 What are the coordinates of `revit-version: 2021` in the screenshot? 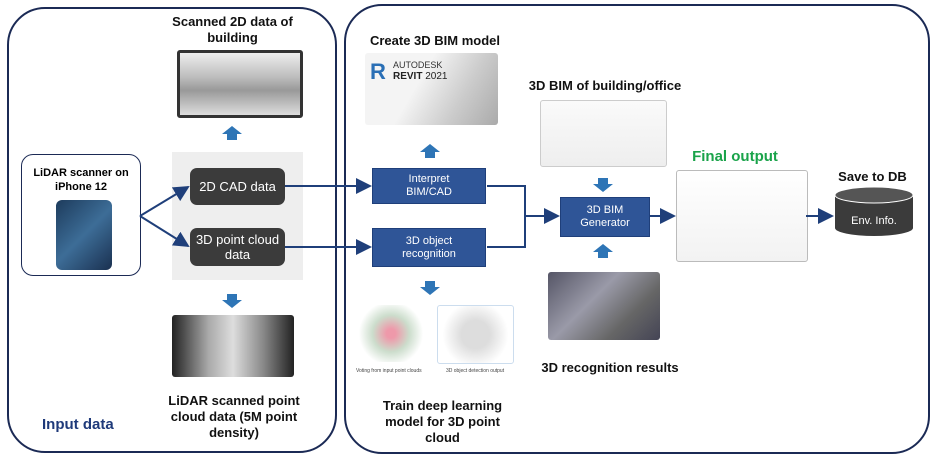 It's located at (436, 76).